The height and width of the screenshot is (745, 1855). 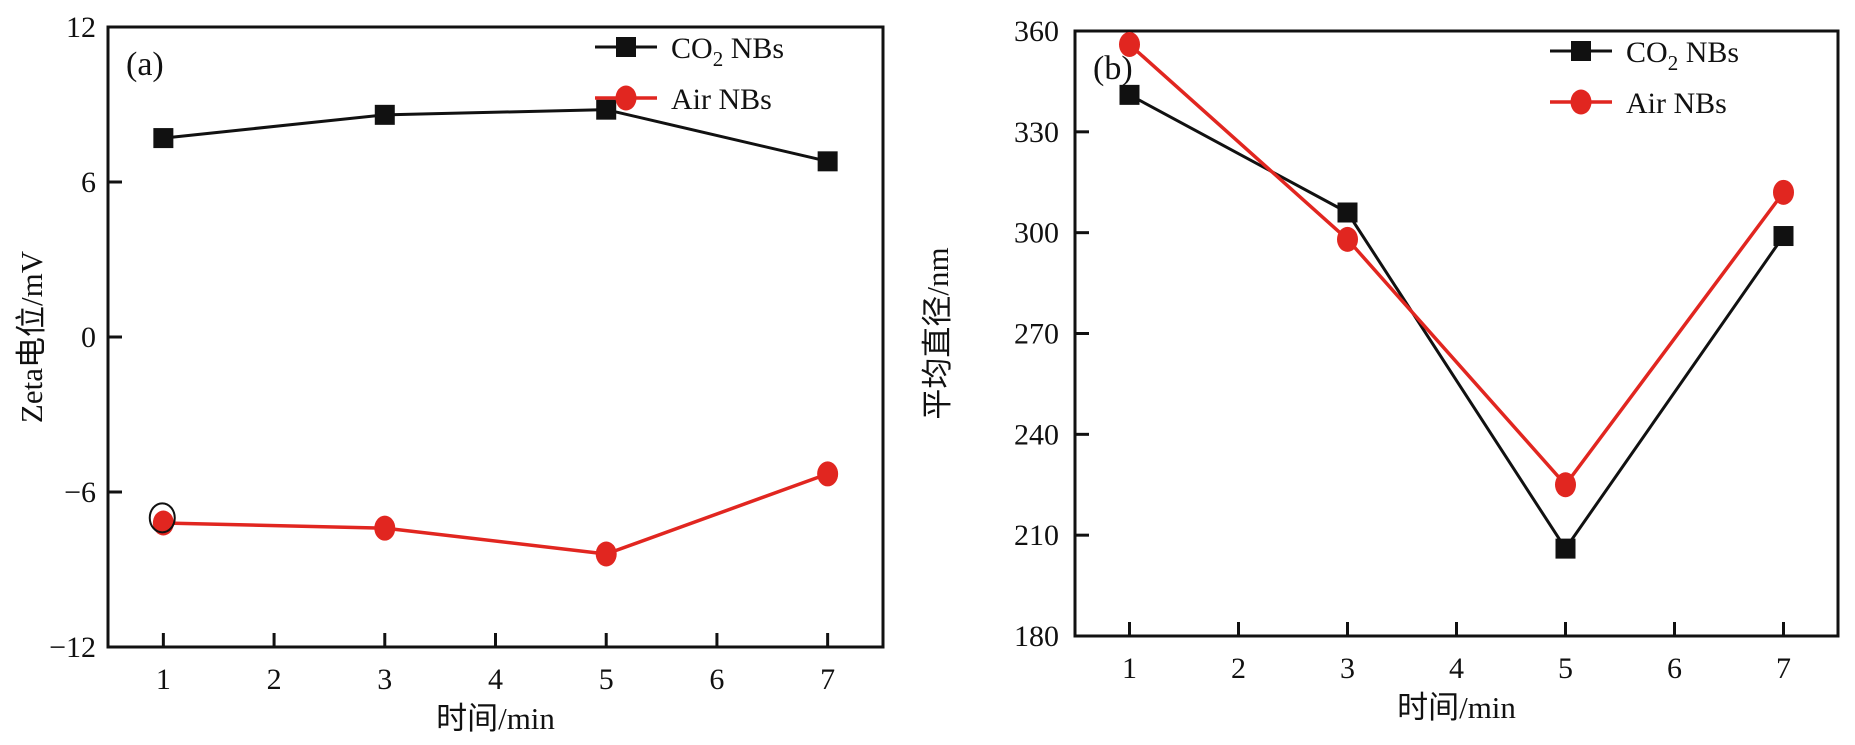 I want to click on y-axis: −12 −6 0 6 12 Zeta电位/mV, so click(x=68, y=337).